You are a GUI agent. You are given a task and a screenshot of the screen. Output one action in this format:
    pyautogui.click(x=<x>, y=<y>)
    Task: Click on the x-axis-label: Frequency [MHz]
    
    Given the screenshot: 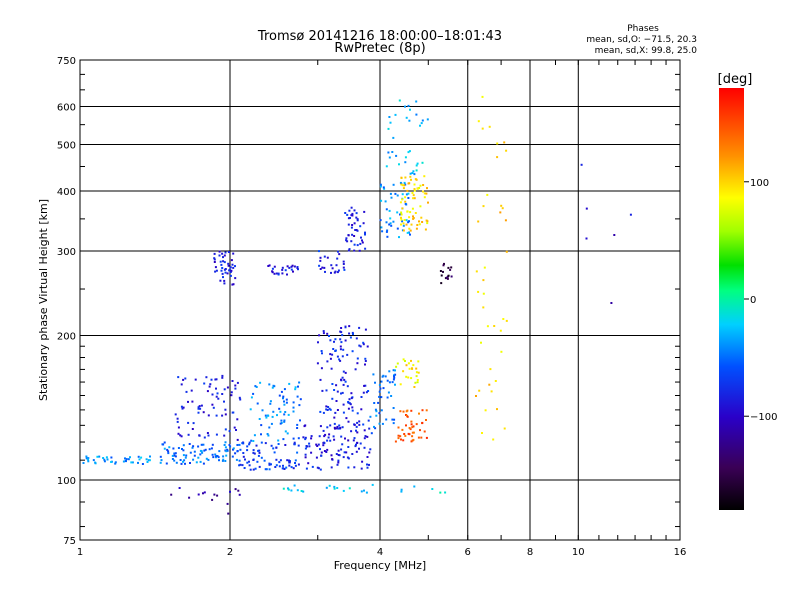 What is the action you would take?
    pyautogui.click(x=380, y=565)
    